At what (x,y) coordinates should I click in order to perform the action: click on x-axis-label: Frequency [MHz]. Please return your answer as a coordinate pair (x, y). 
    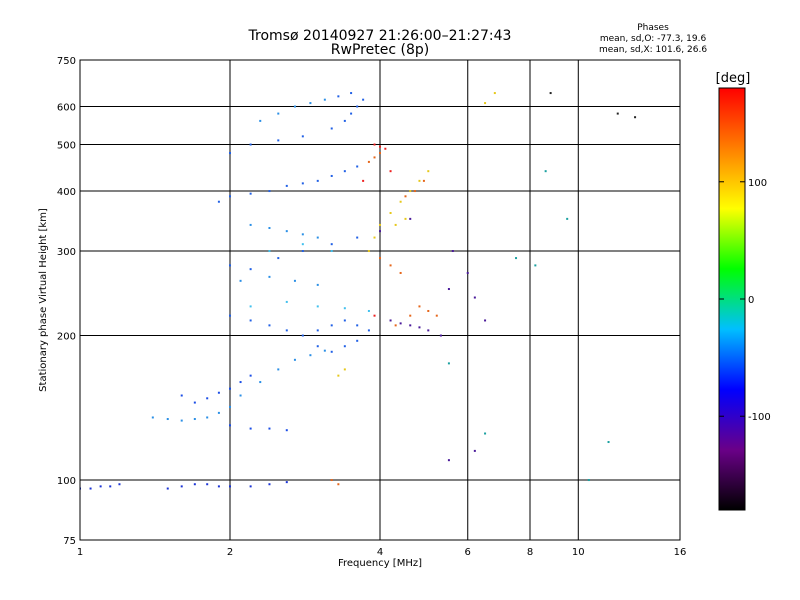
    Looking at the image, I should click on (380, 563).